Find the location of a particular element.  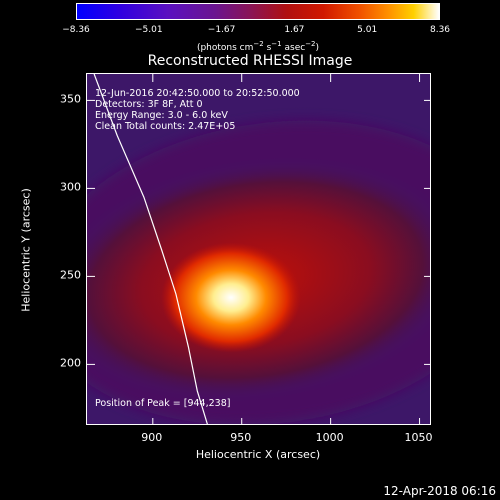

heatmap-peak-source is located at coordinates (231, 297).